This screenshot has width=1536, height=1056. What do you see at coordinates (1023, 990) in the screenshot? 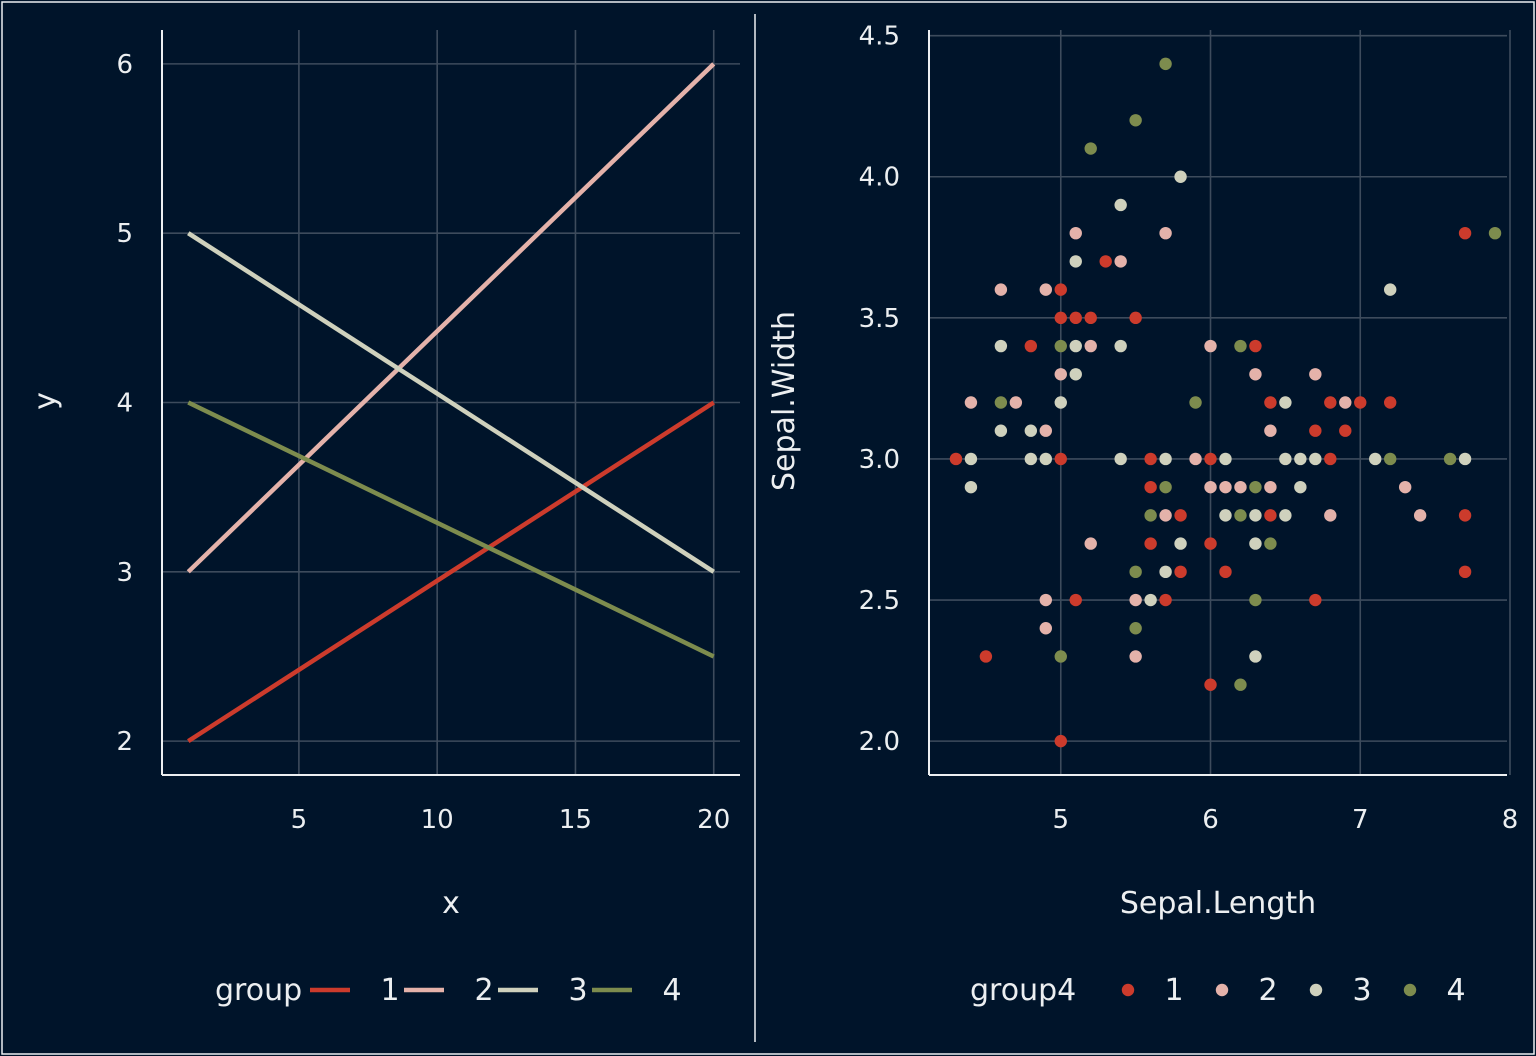
I see `scatter-chart-legend-title: group4` at bounding box center [1023, 990].